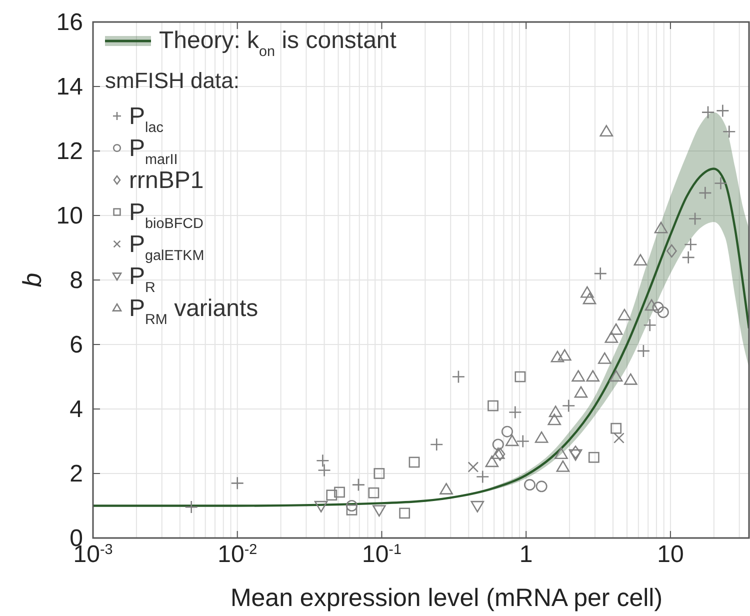  Describe the element at coordinates (238, 554) in the screenshot. I see `x-tick-label: 10$^{-2}$` at that location.